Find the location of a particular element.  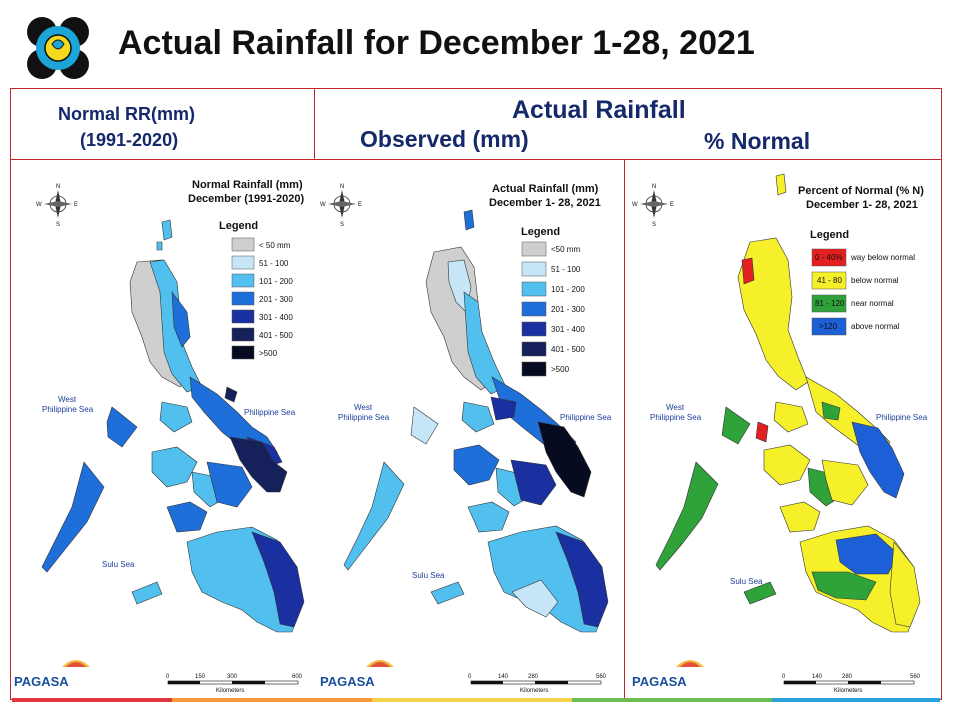

normal-header: Normal RR(mm) is located at coordinates (127, 114).